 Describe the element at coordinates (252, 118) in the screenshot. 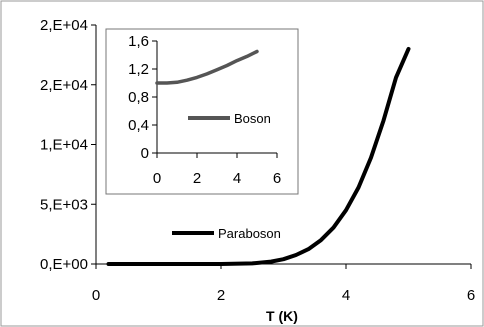

I see `legend-label-boson: Boson` at that location.